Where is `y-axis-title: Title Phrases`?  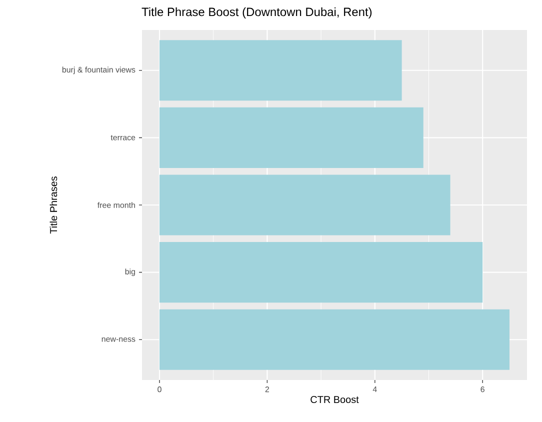
y-axis-title: Title Phrases is located at coordinates (54, 205).